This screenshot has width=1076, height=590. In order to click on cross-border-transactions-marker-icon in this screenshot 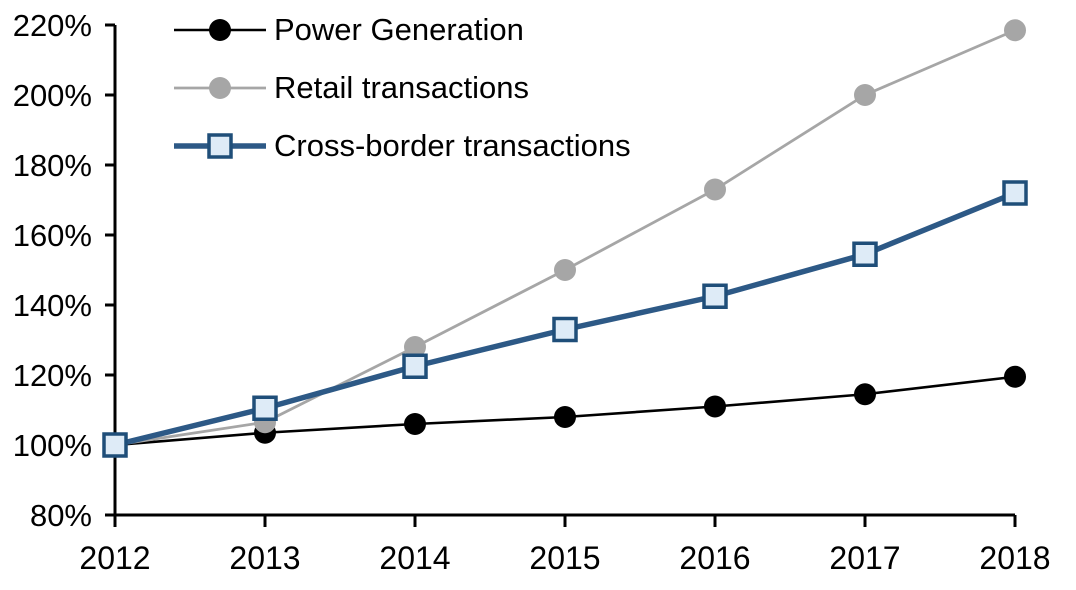, I will do `click(220, 146)`.